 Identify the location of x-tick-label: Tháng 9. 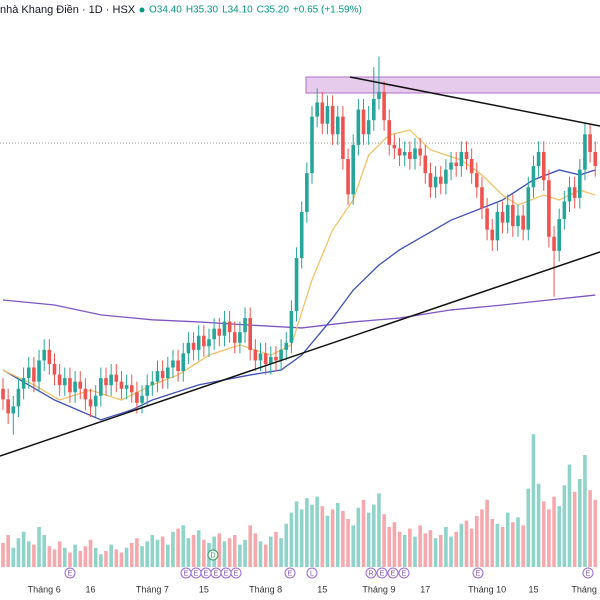
(378, 589).